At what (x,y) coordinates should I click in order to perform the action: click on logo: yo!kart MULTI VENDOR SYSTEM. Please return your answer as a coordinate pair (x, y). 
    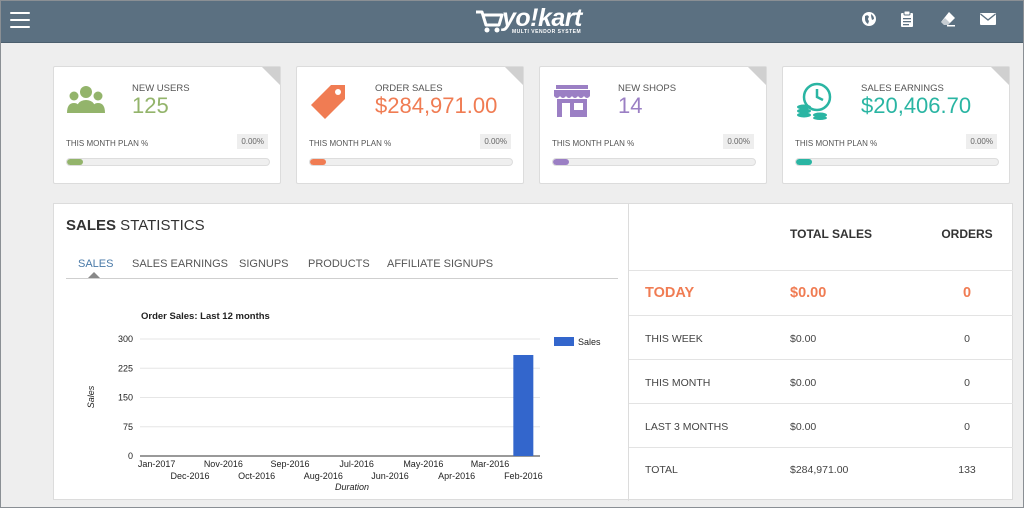
    Looking at the image, I should click on (547, 21).